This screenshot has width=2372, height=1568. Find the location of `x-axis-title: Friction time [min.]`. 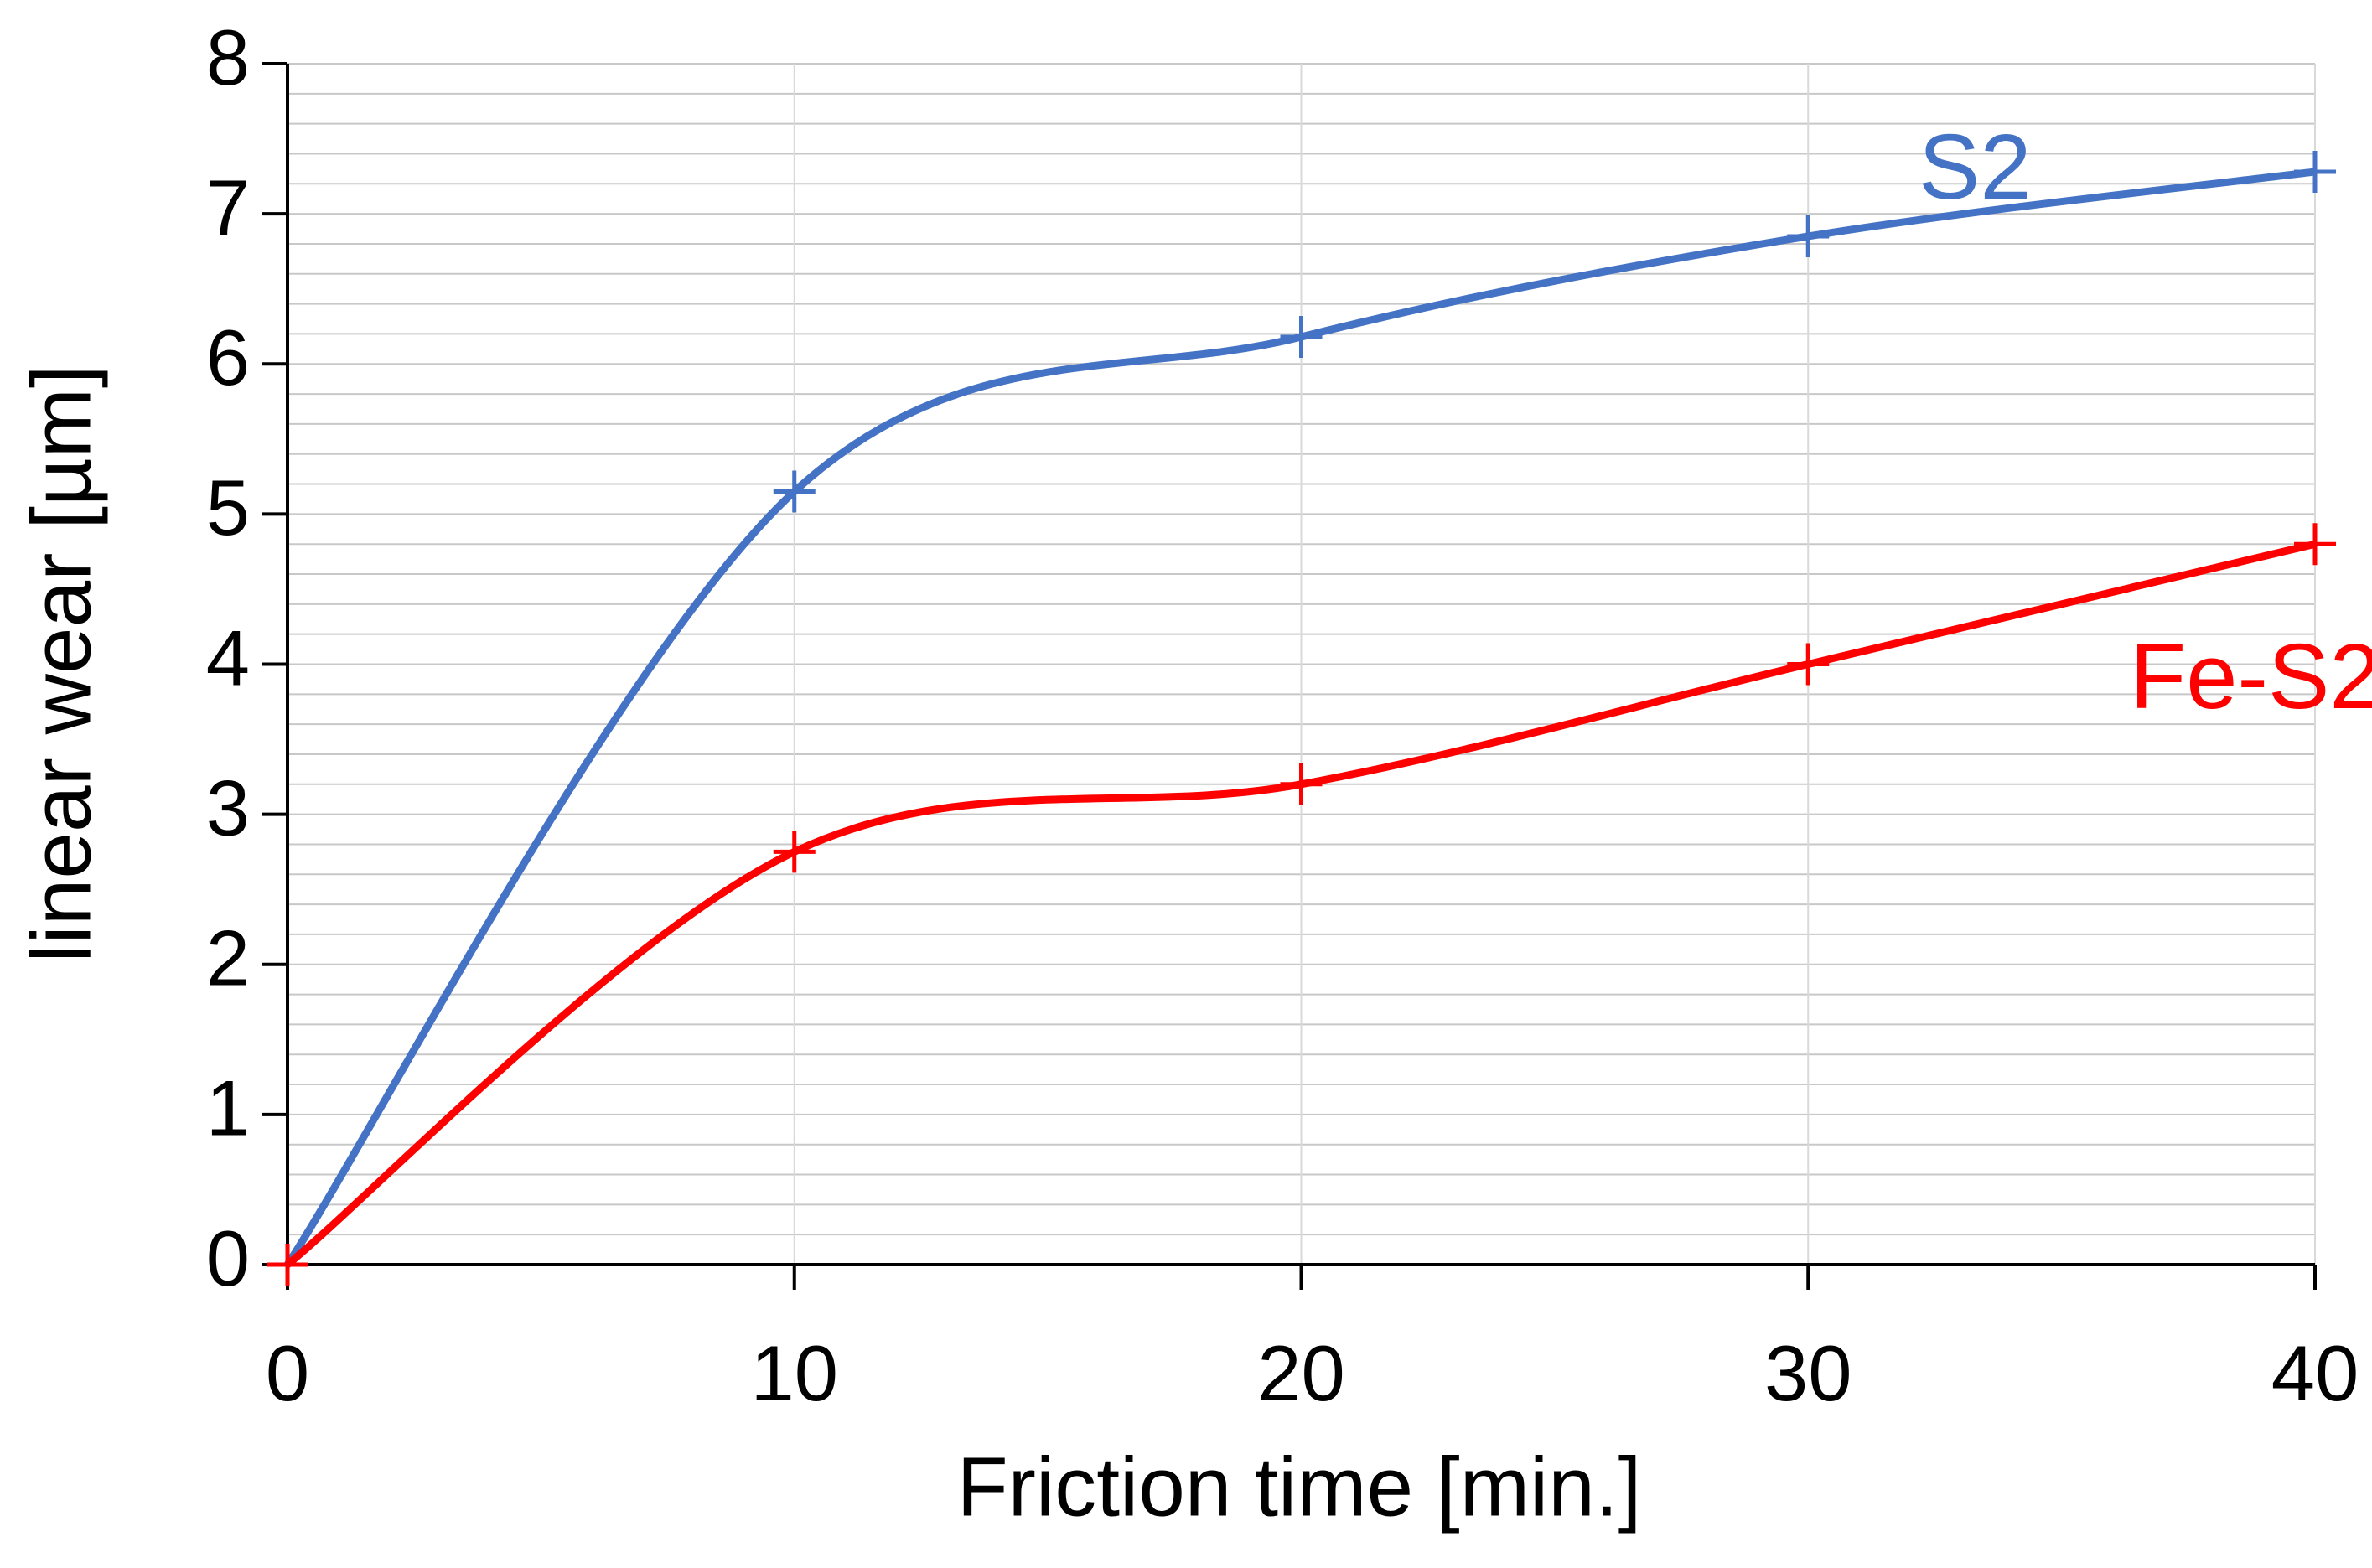

x-axis-title: Friction time [min.] is located at coordinates (1299, 1487).